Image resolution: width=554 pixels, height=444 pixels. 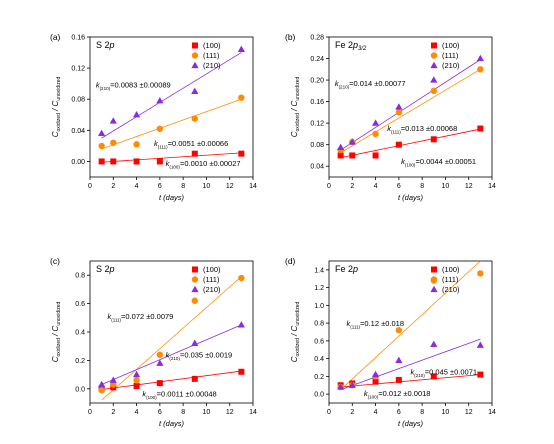 What do you see at coordinates (90, 412) in the screenshot?
I see `x-tick-label: 0` at bounding box center [90, 412].